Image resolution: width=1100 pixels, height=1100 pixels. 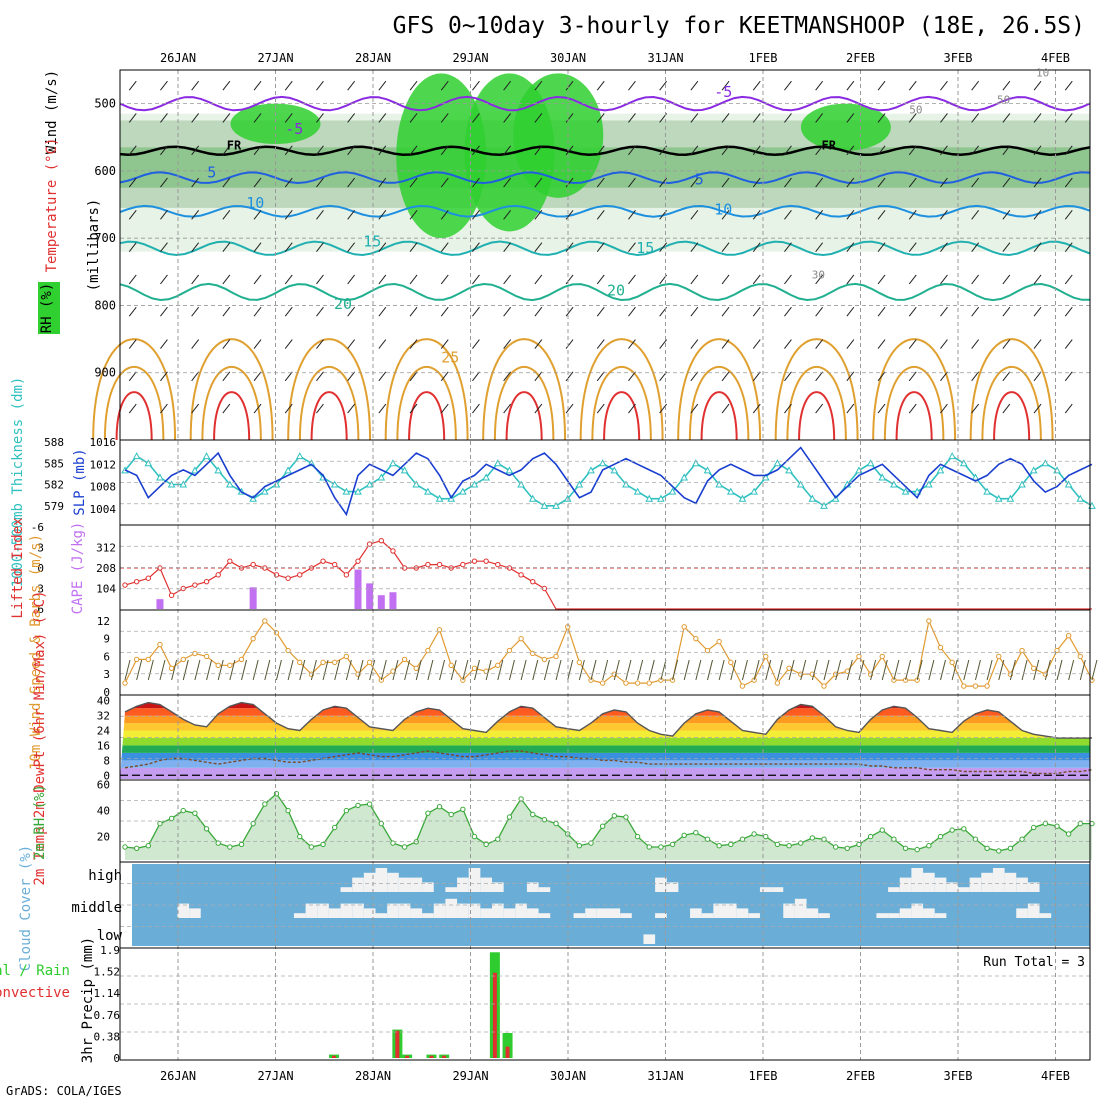 What do you see at coordinates (605, 719) in the screenshot?
I see `temp-band` at bounding box center [605, 719].